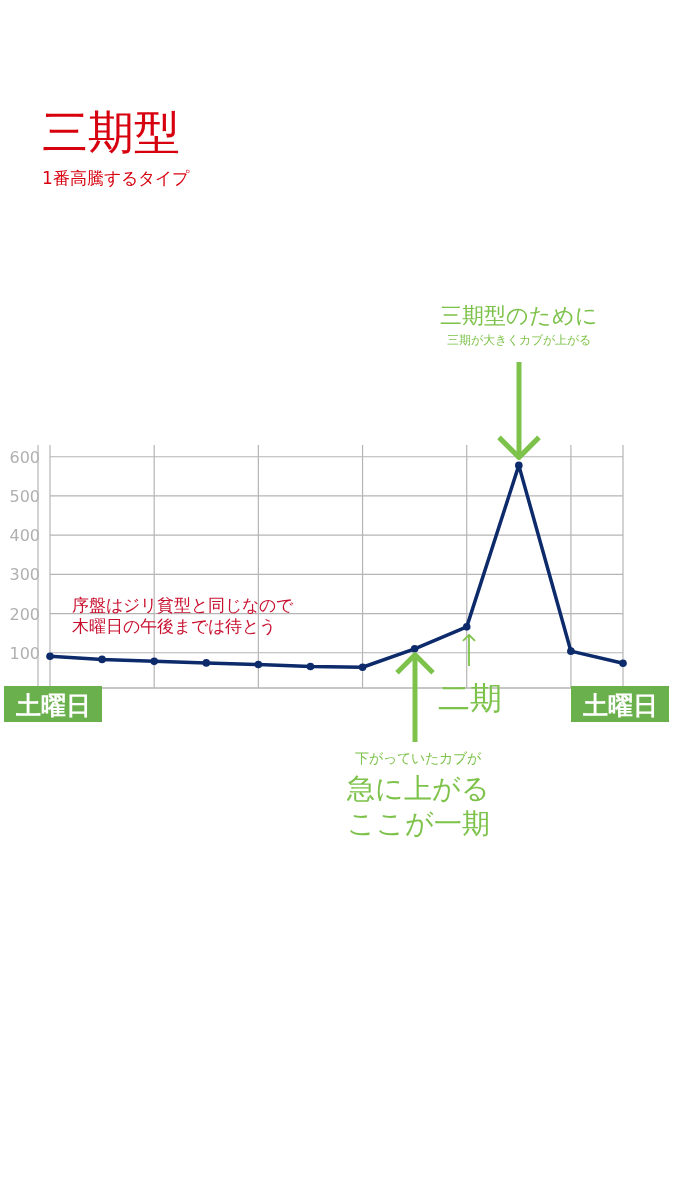 This screenshot has width=675, height=1200. What do you see at coordinates (24, 575) in the screenshot?
I see `y-tick-label: 300` at bounding box center [24, 575].